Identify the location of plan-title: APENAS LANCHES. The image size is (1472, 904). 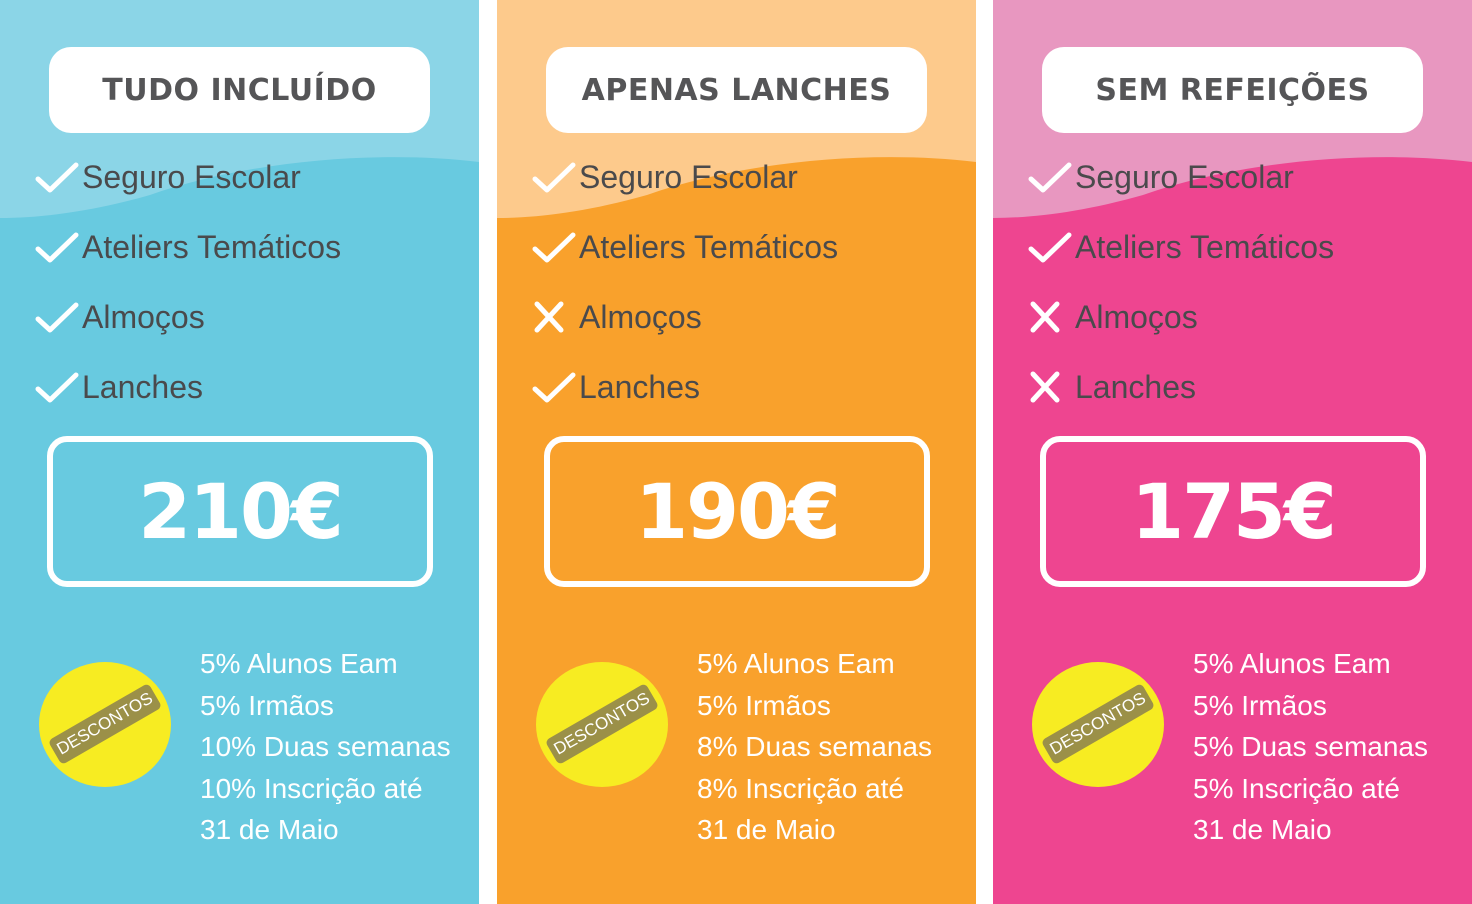
(736, 90).